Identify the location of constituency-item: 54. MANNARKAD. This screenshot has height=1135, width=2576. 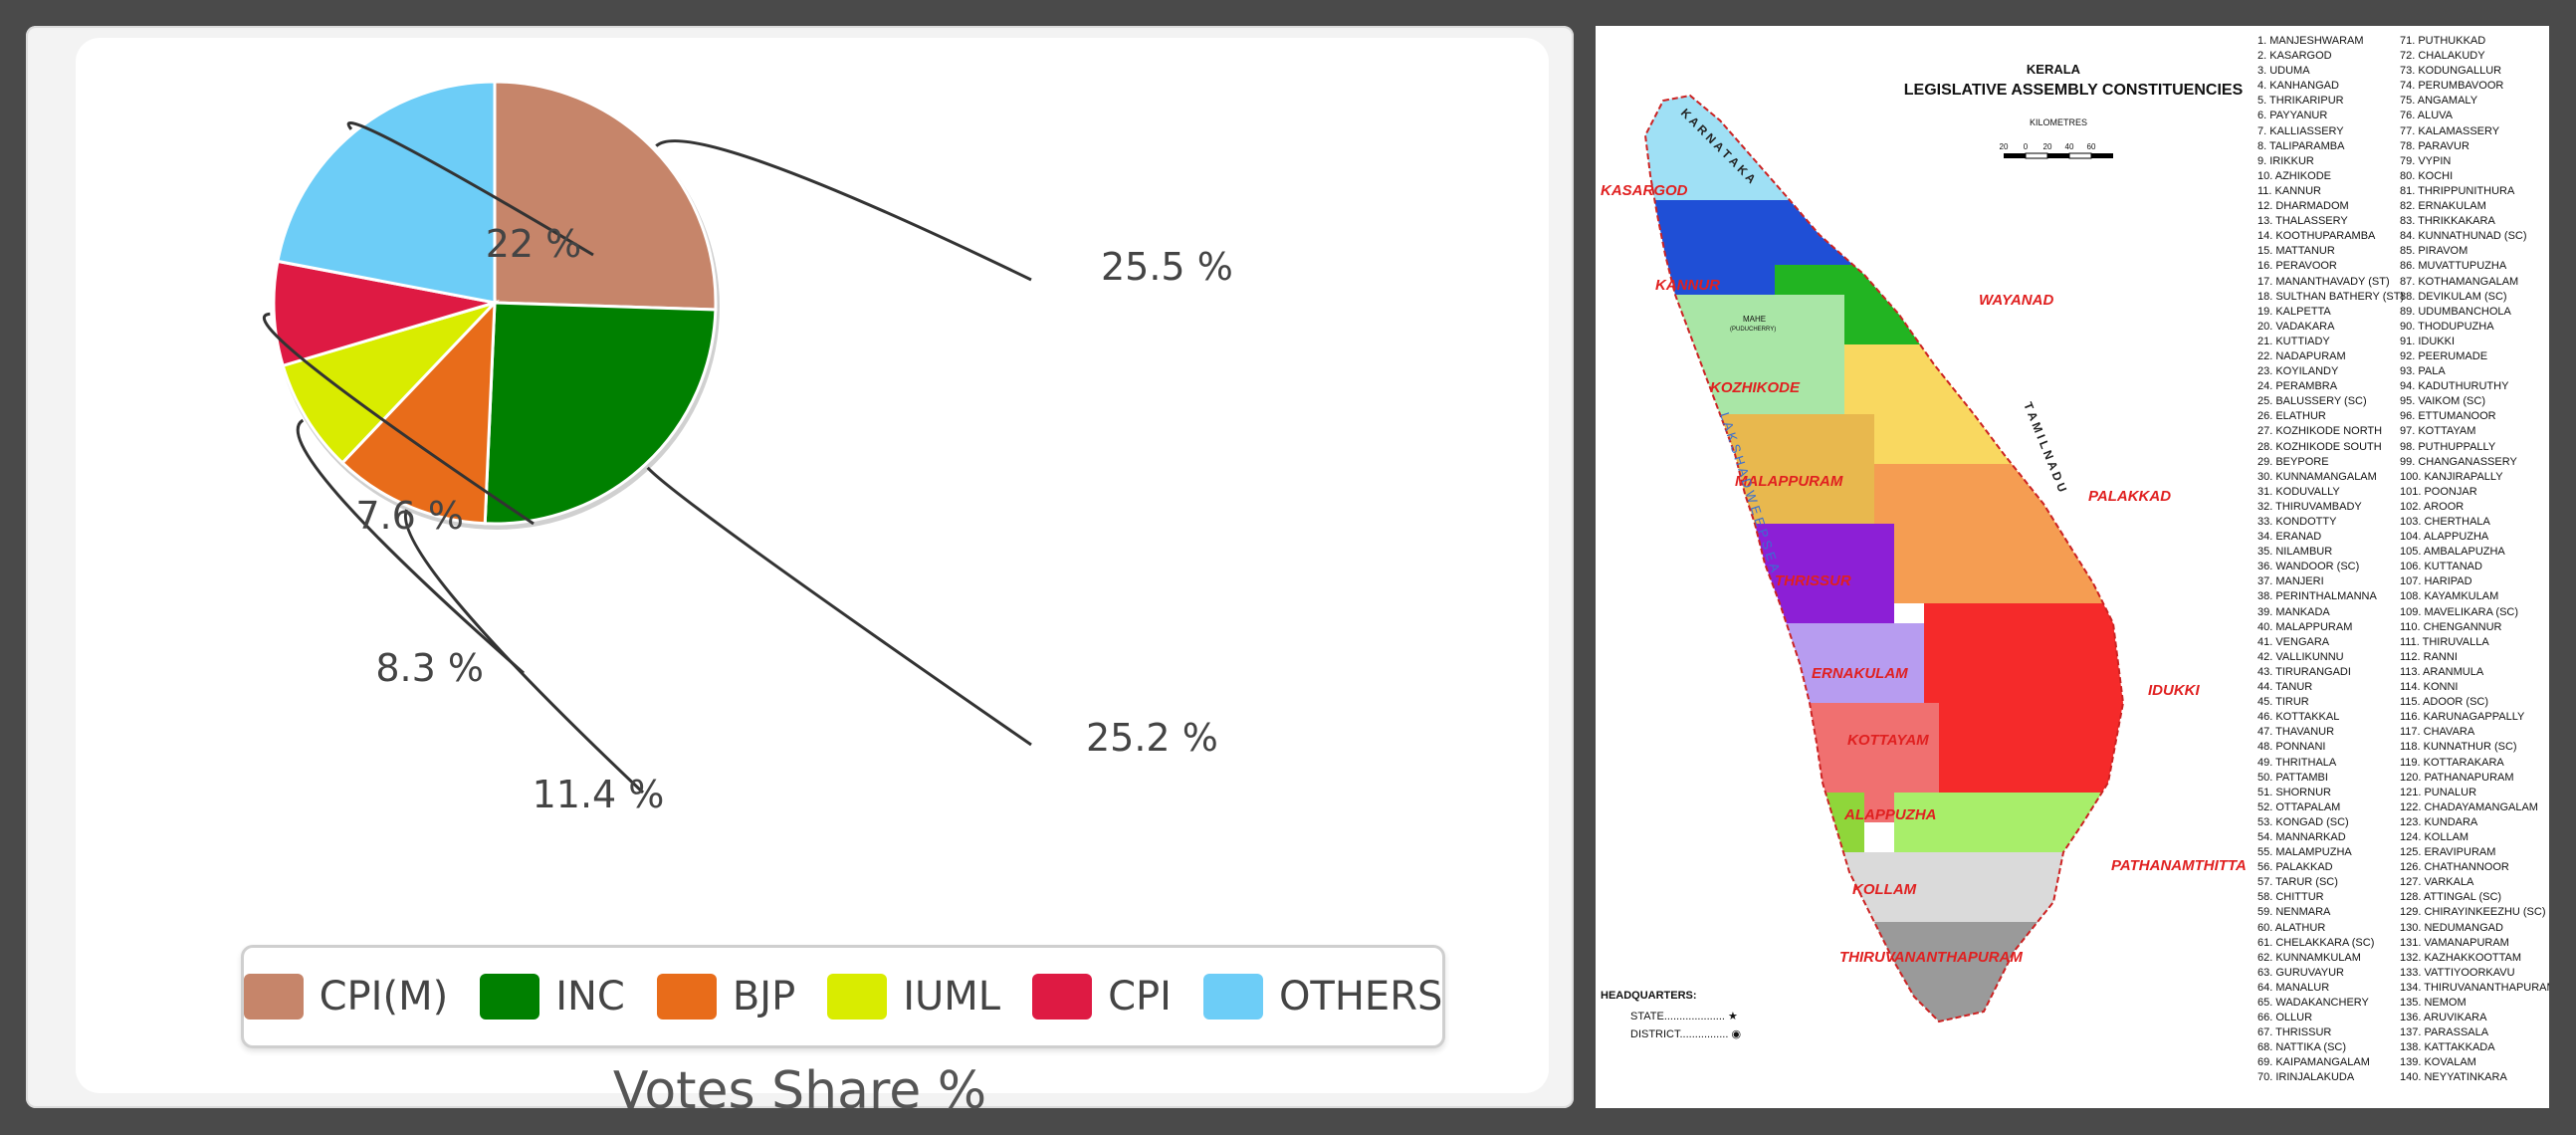
(2301, 836).